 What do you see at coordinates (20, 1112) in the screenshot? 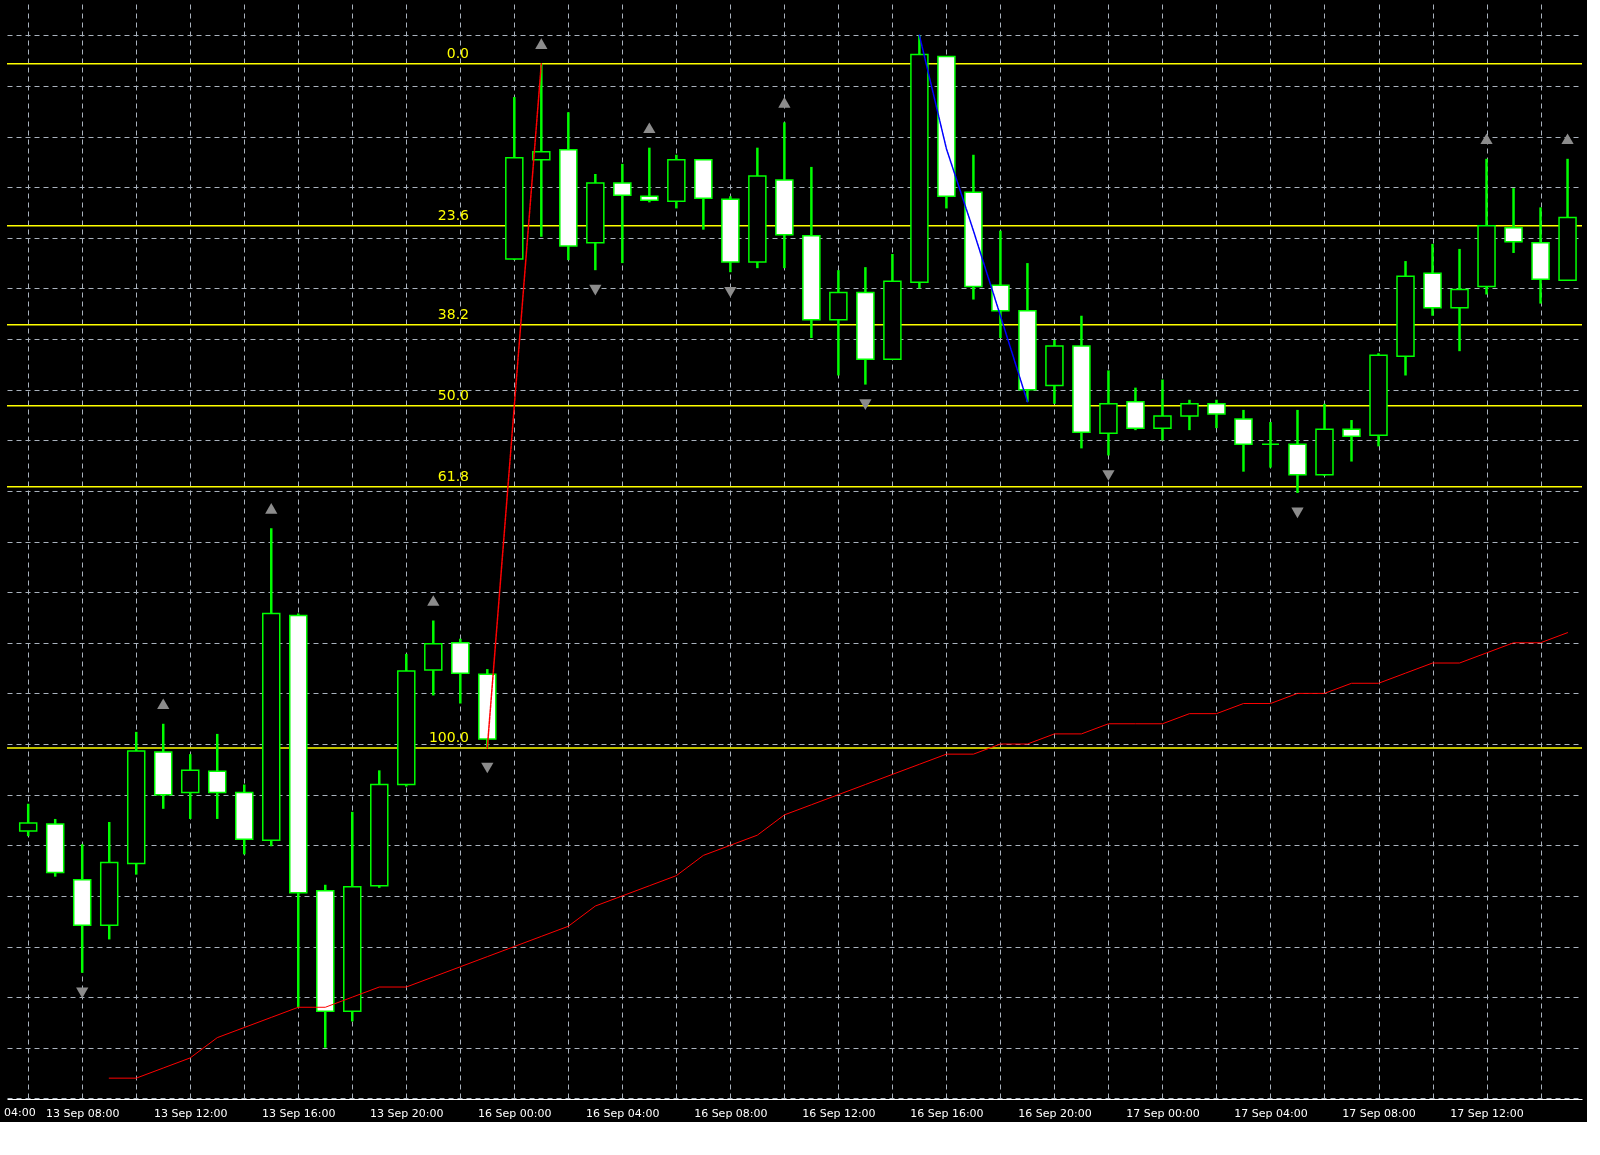
I see `text: 04:00` at bounding box center [20, 1112].